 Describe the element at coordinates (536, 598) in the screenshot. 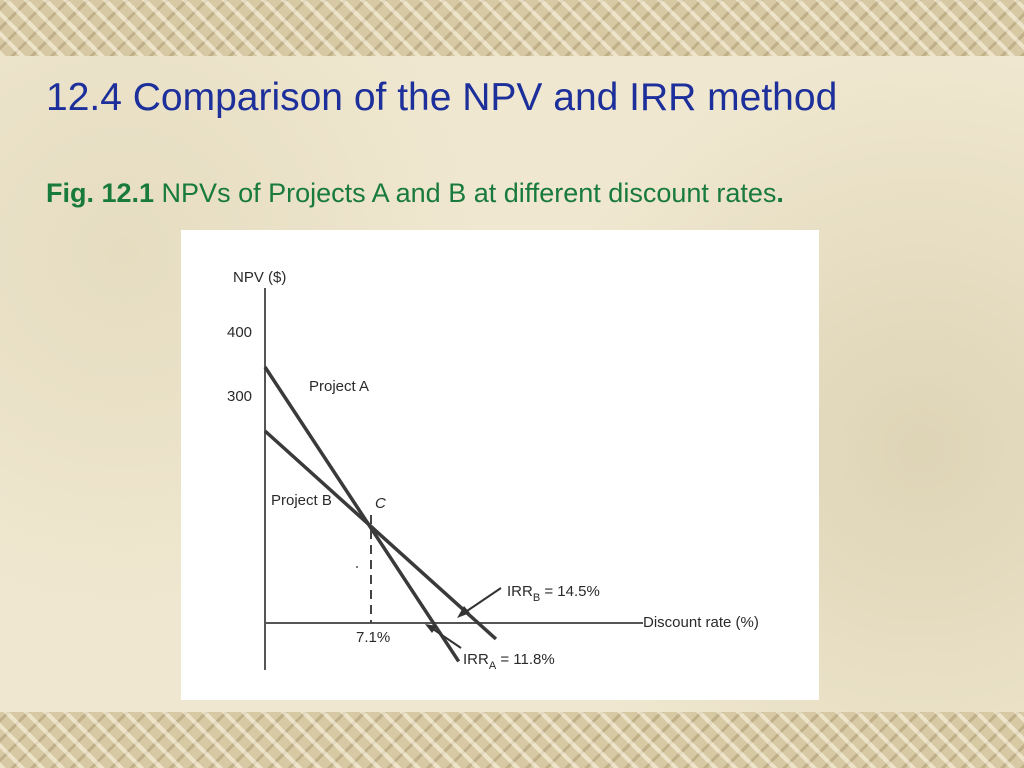

I see `irr-b-subscript: B` at that location.